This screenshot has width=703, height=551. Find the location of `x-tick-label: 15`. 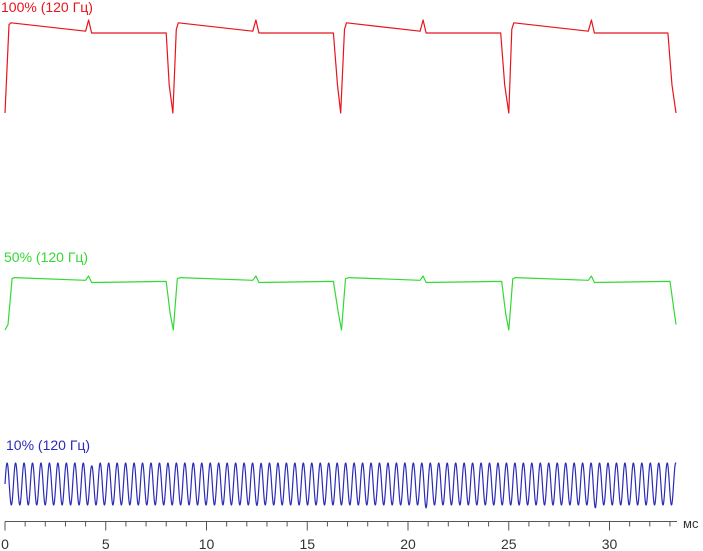

x-tick-label: 15 is located at coordinates (307, 543).